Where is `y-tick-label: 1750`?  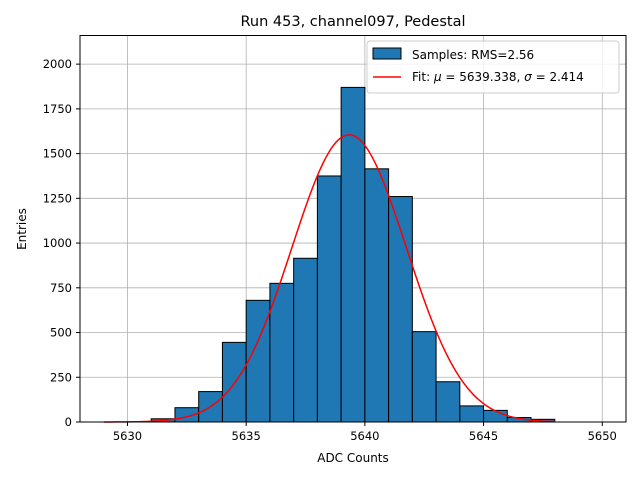 y-tick-label: 1750 is located at coordinates (57, 109).